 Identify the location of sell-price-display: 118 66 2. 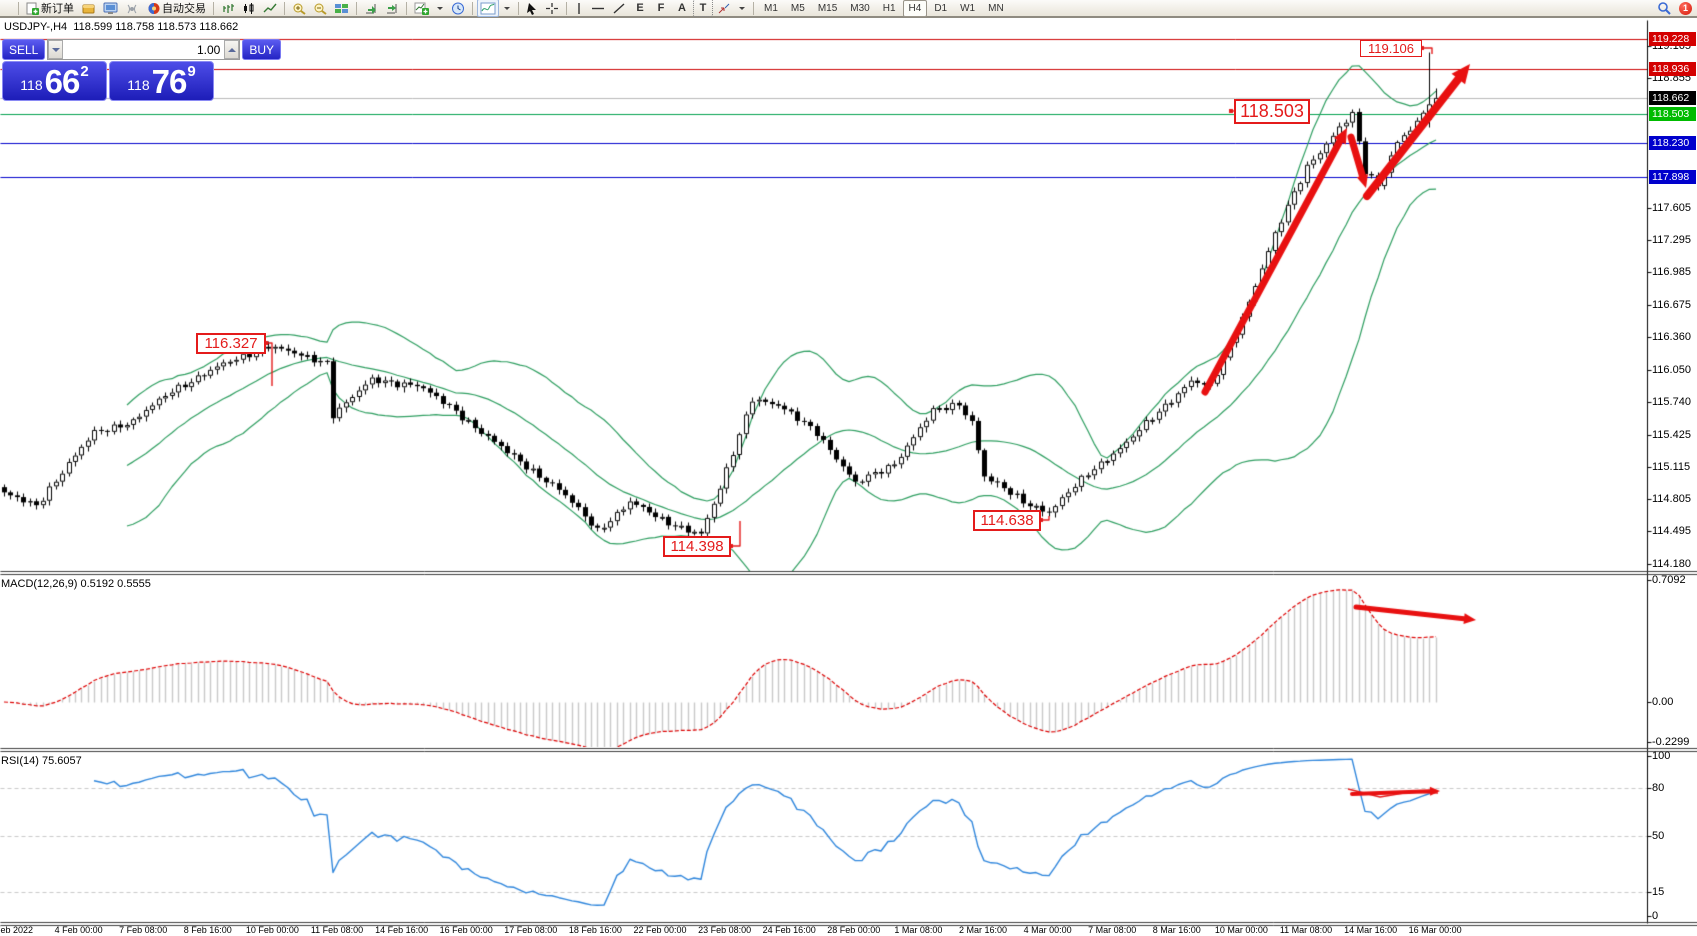
(54, 81).